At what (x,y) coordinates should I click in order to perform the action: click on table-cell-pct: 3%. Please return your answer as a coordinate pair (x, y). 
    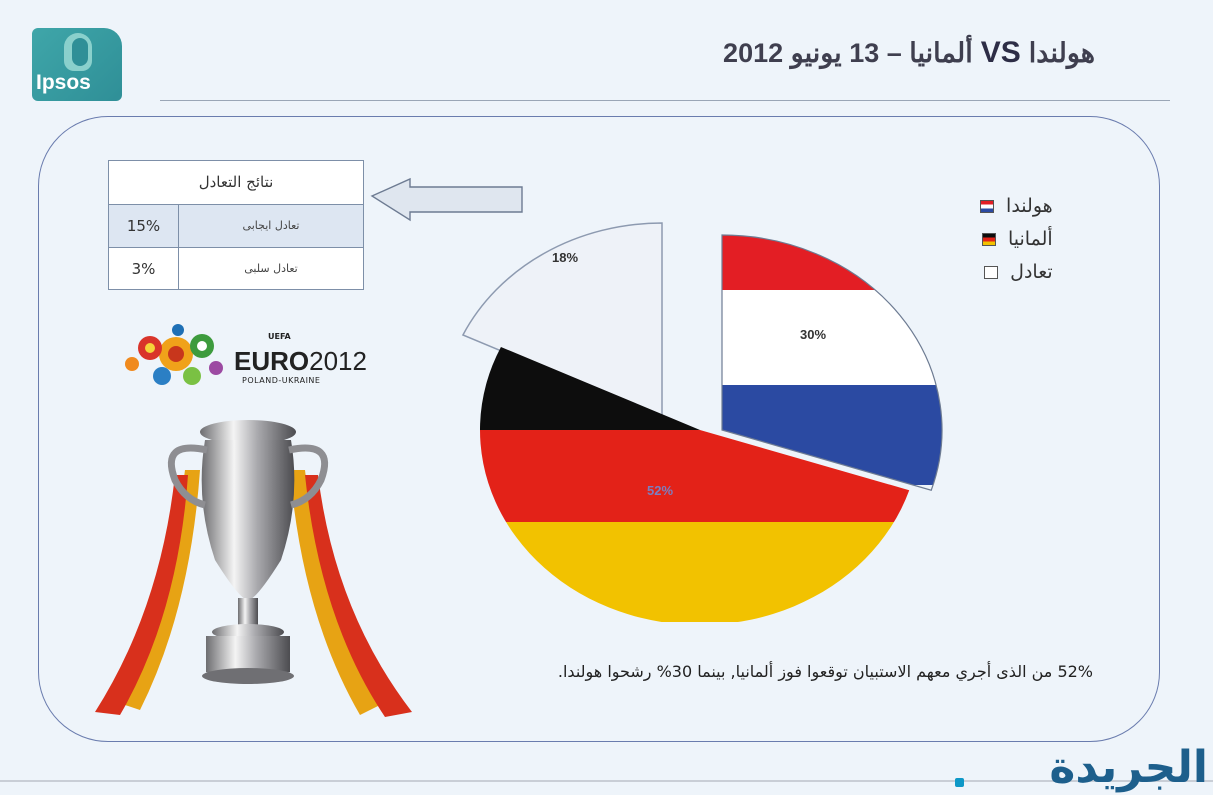
    Looking at the image, I should click on (144, 269).